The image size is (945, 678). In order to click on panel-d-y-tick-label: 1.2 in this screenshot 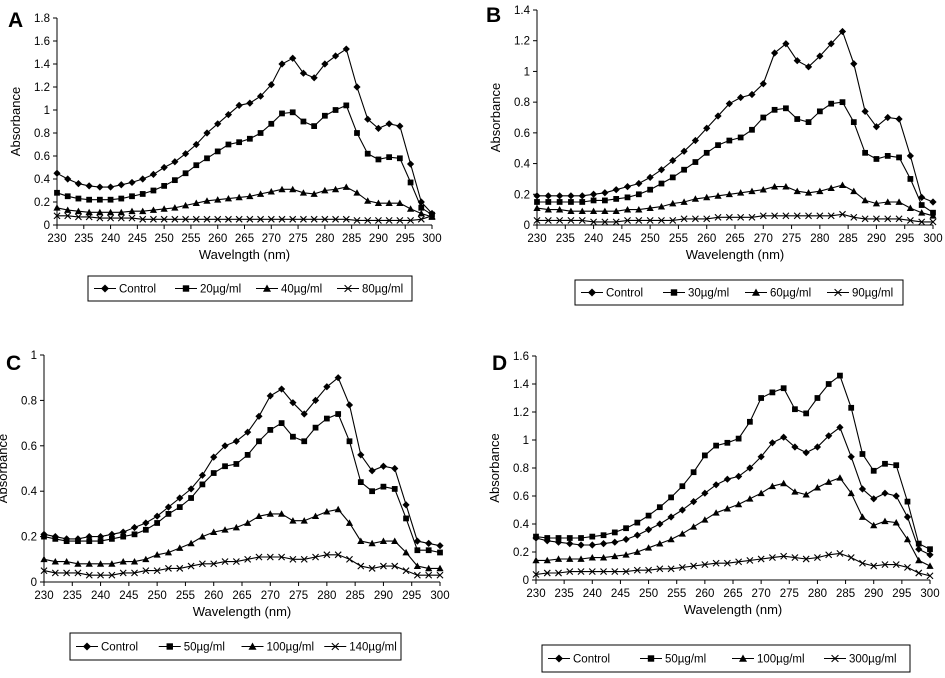, I will do `click(521, 413)`.